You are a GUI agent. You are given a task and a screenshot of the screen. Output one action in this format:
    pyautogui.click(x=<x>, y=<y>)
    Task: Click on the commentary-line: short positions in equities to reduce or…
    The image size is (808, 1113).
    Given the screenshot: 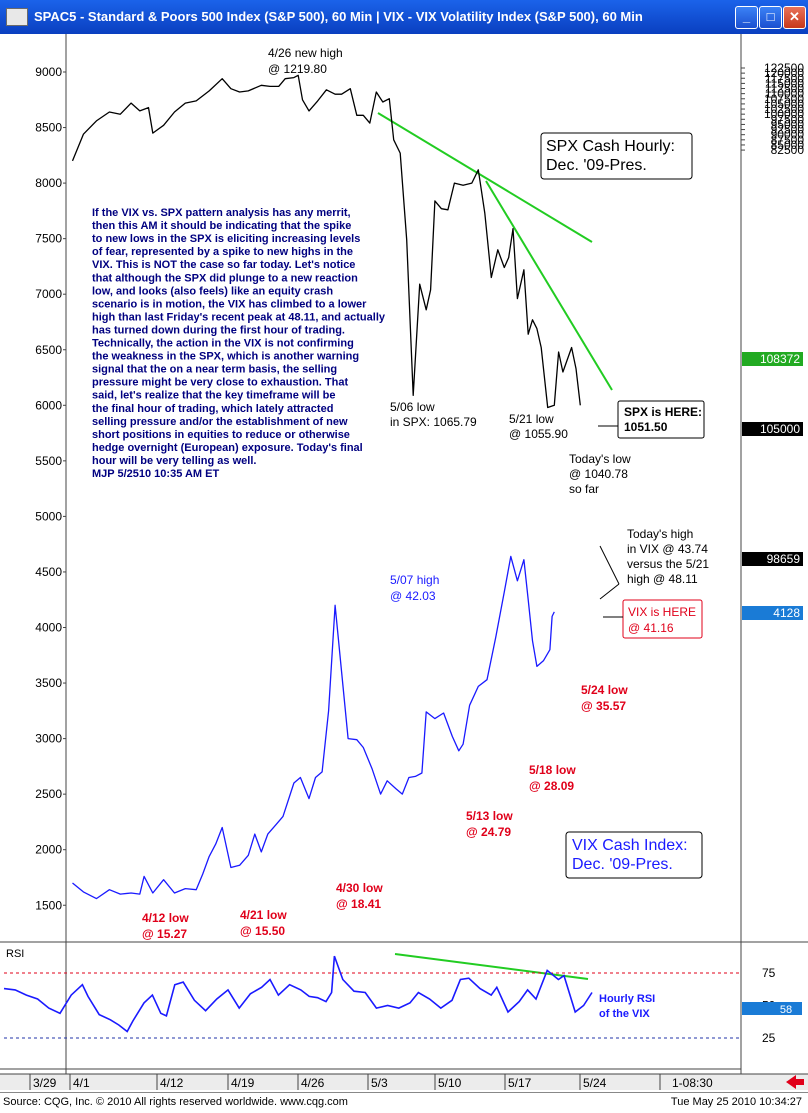 What is the action you would take?
    pyautogui.click(x=221, y=435)
    